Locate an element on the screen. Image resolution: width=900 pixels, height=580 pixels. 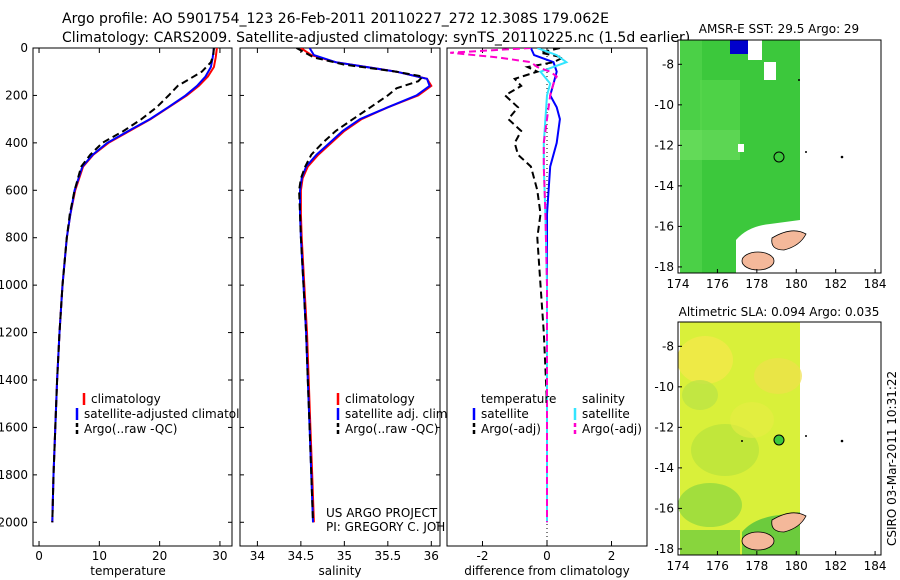
legend-label-satellite: satellite-adjusted climatology is located at coordinates (173, 414).